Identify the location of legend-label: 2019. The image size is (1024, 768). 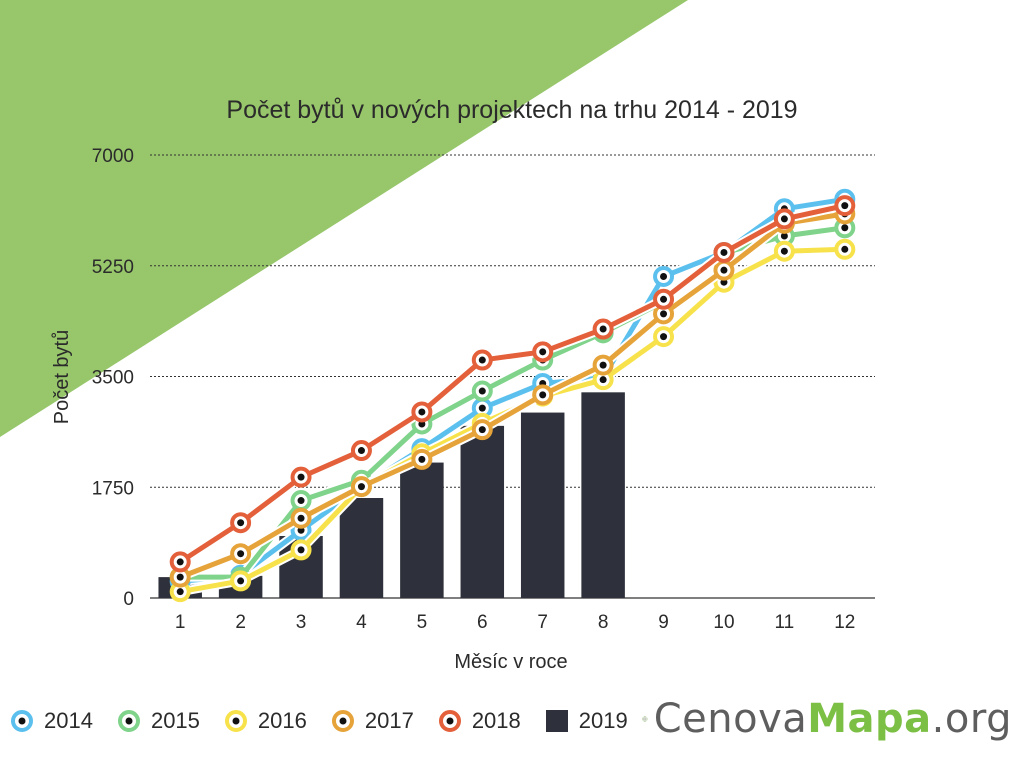
(603, 720).